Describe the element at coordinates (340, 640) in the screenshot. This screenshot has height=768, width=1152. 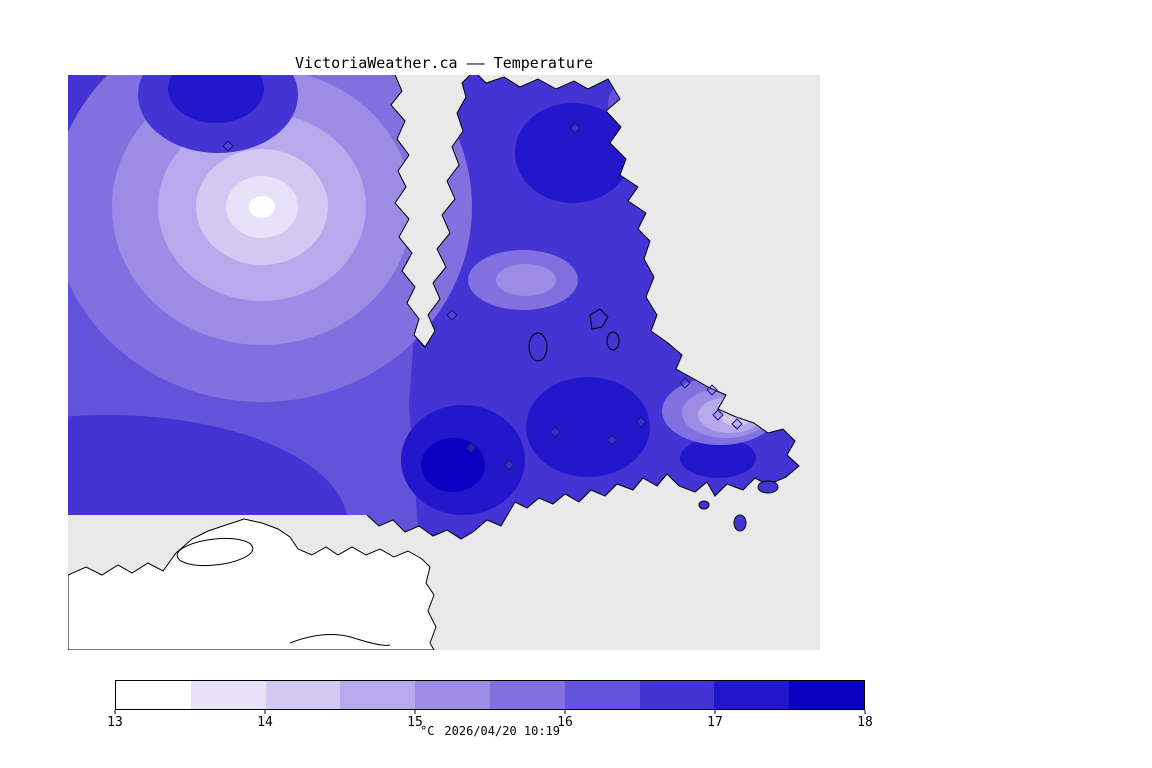
I see `sand-spit` at that location.